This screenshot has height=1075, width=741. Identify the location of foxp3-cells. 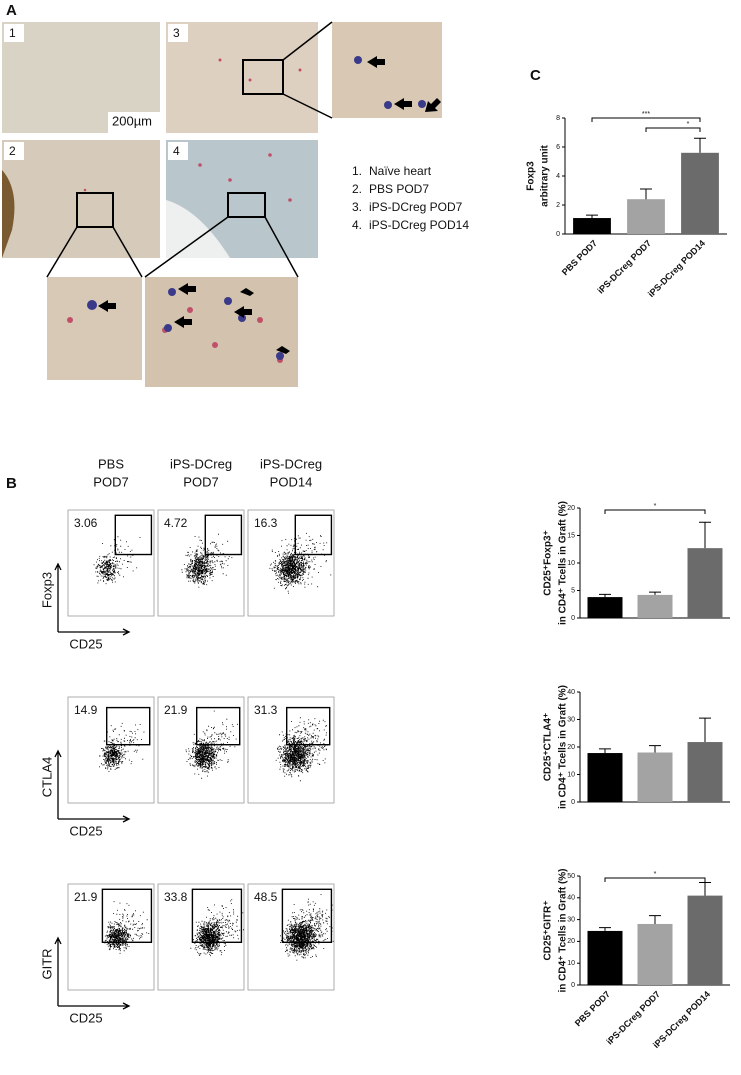
(256, 208).